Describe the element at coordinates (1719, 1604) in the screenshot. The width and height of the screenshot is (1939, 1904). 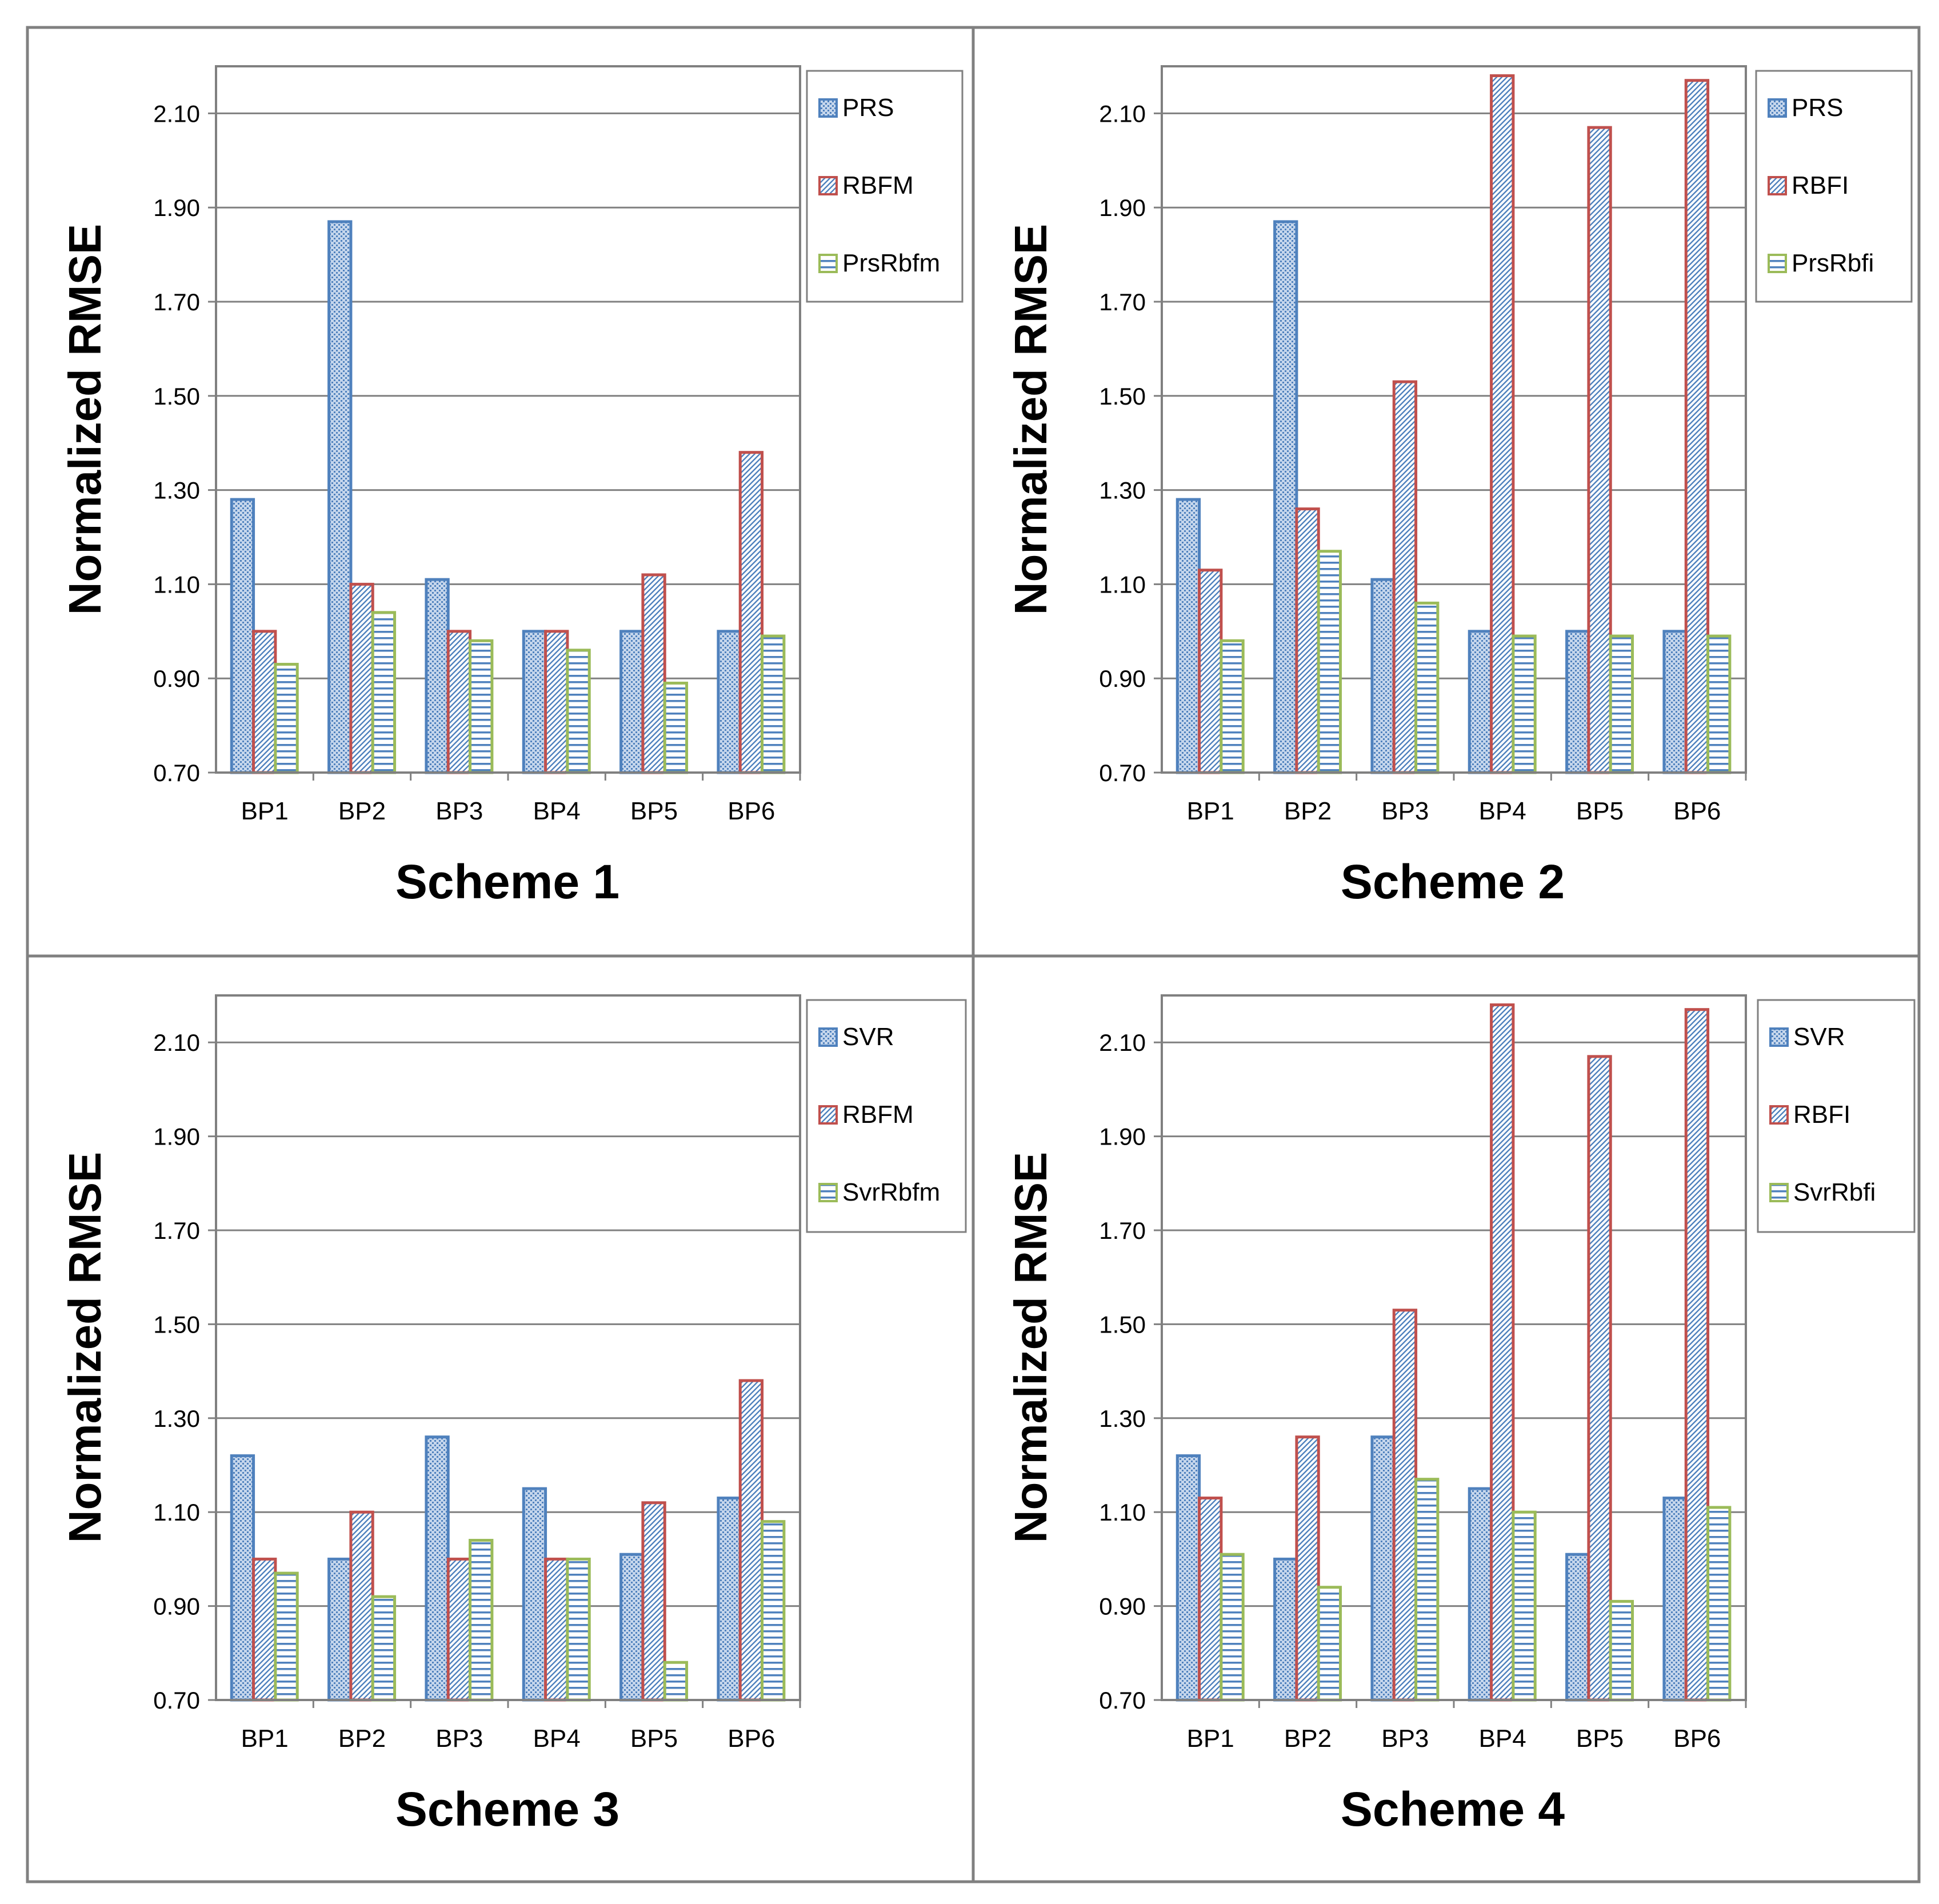
I see `bar-svrrbfi-bp6` at that location.